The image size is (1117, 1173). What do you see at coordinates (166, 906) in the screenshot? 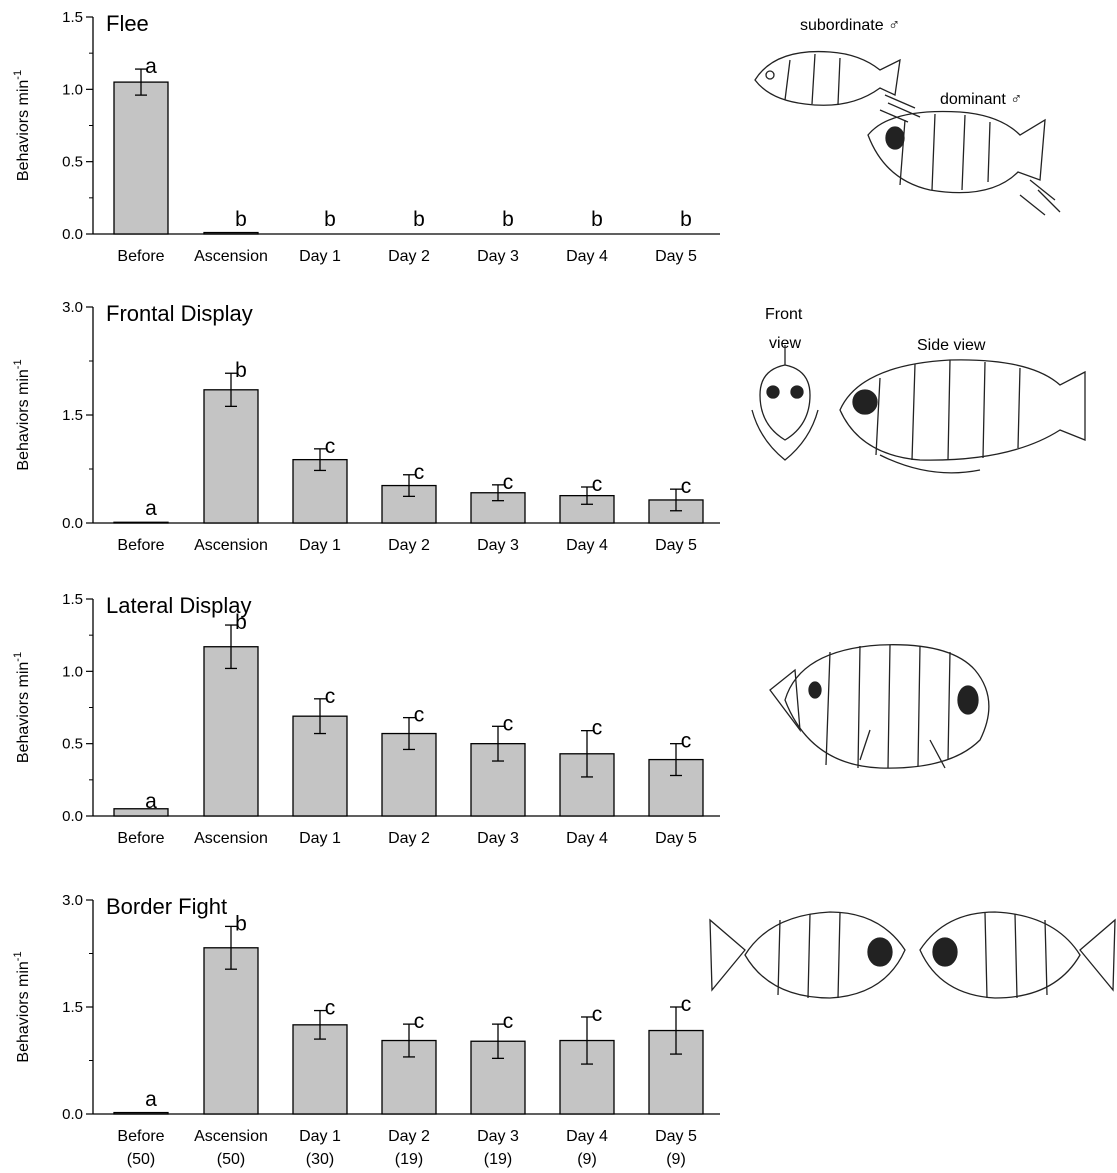
I see `chart-title: Border Fight` at bounding box center [166, 906].